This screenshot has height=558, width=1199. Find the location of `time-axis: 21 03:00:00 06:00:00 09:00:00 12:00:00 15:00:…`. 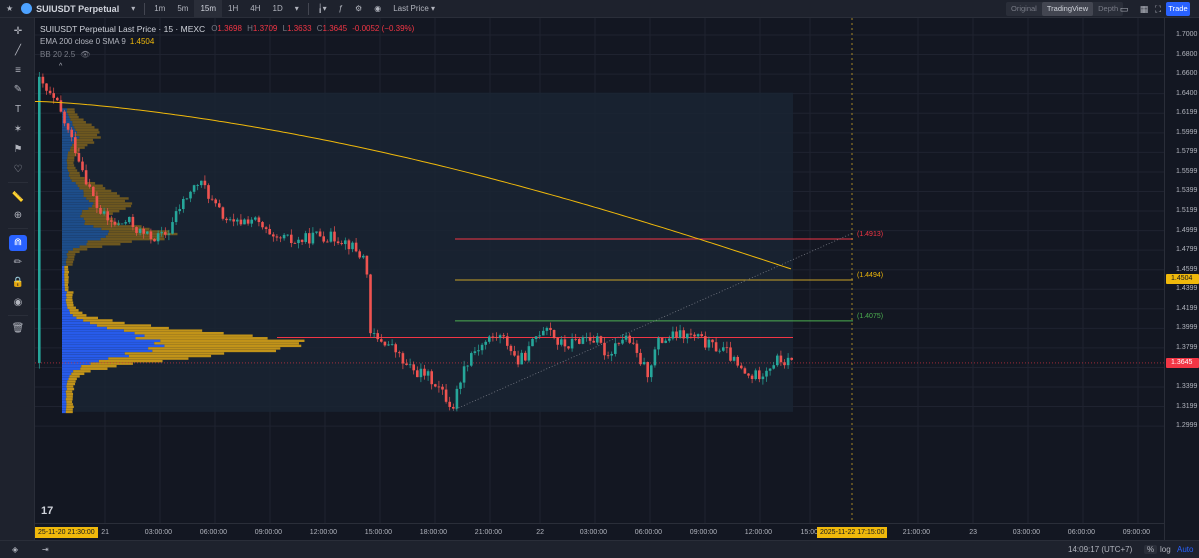

time-axis: 21 03:00:00 06:00:00 09:00:00 12:00:00 15:00:… is located at coordinates (599, 531).